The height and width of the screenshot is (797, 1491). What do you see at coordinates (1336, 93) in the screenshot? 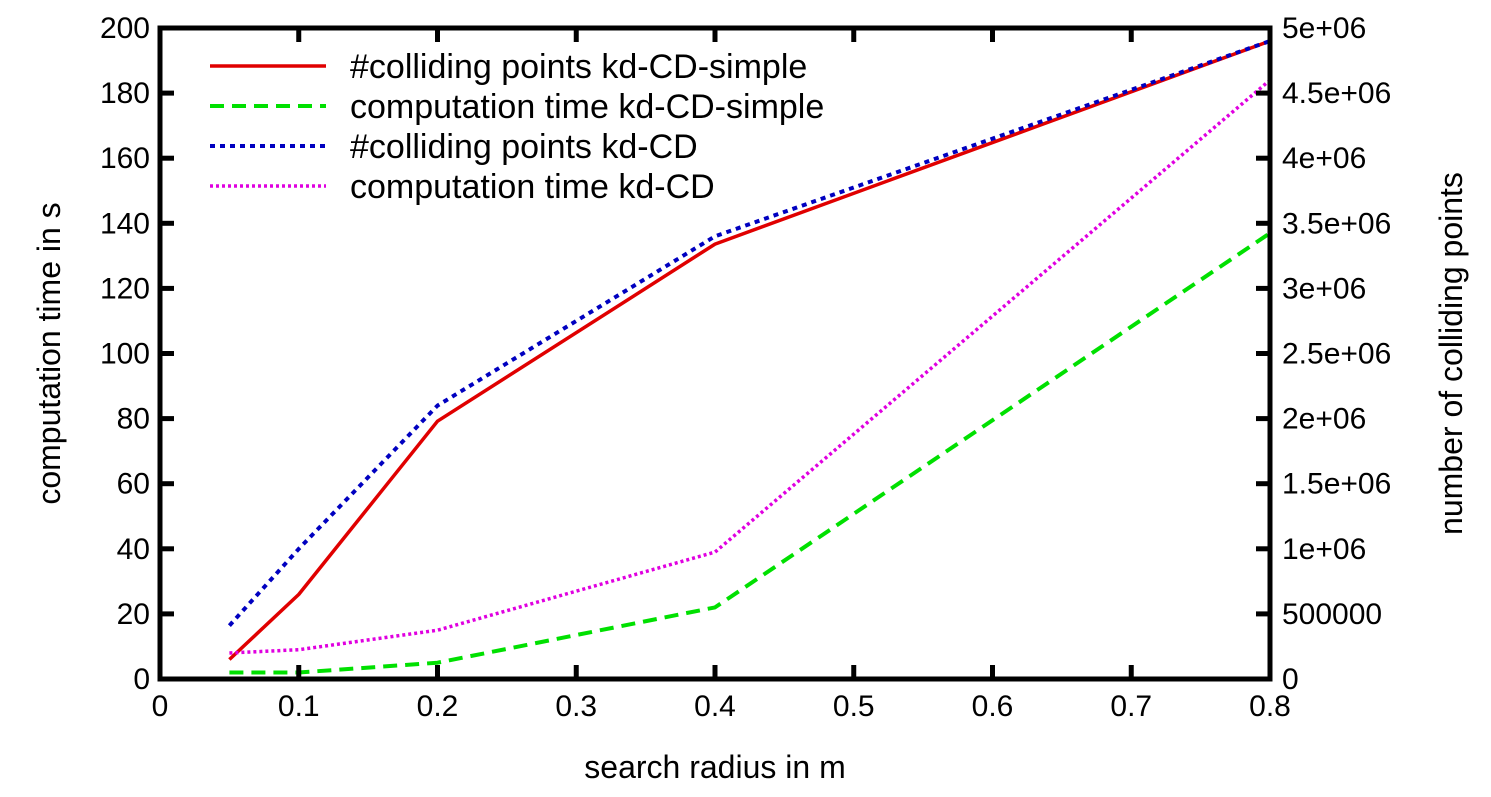
I see `y2-tick-label: 4.5e+06` at bounding box center [1336, 93].